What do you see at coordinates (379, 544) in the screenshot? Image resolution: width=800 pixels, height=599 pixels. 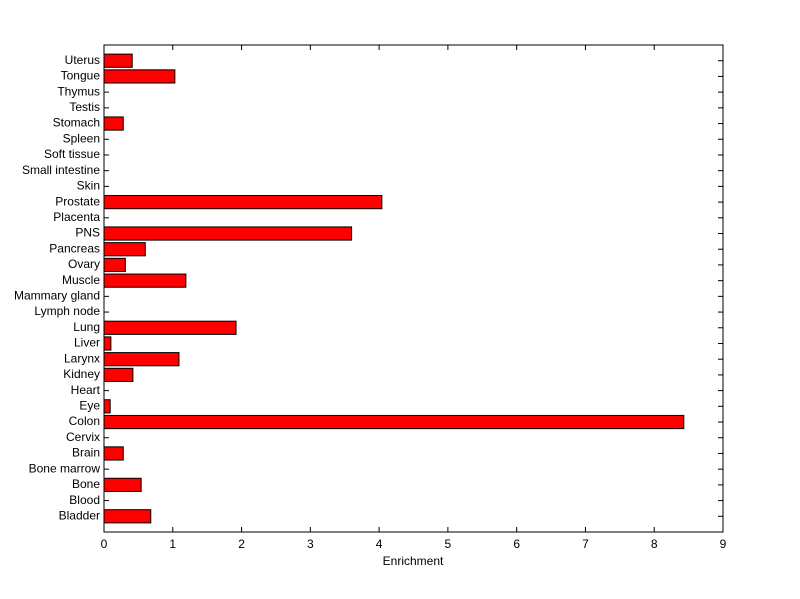 I see `x-tick-label: 4` at bounding box center [379, 544].